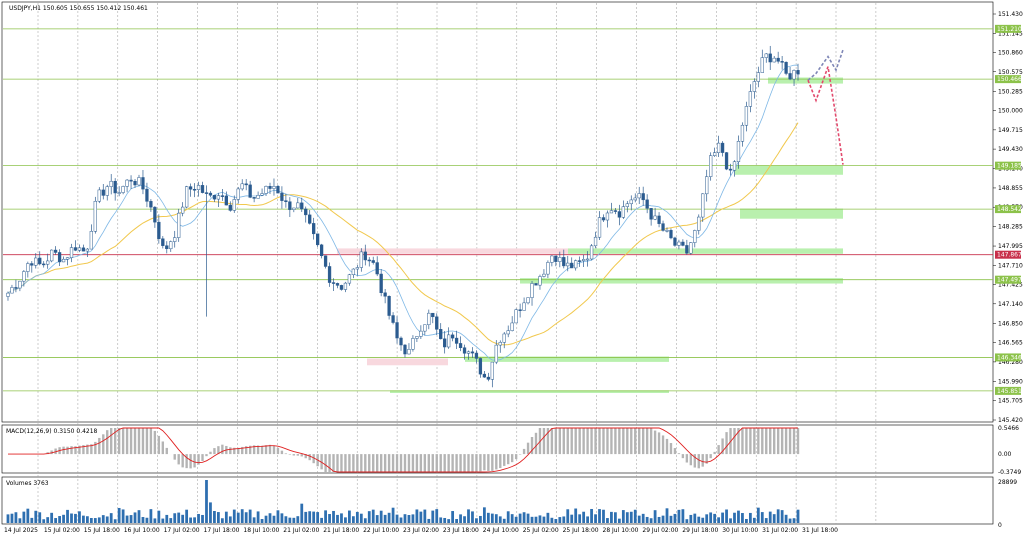 This screenshot has width=1024, height=537. What do you see at coordinates (1010, 323) in the screenshot?
I see `price-tick-label: 146.850` at bounding box center [1010, 323].